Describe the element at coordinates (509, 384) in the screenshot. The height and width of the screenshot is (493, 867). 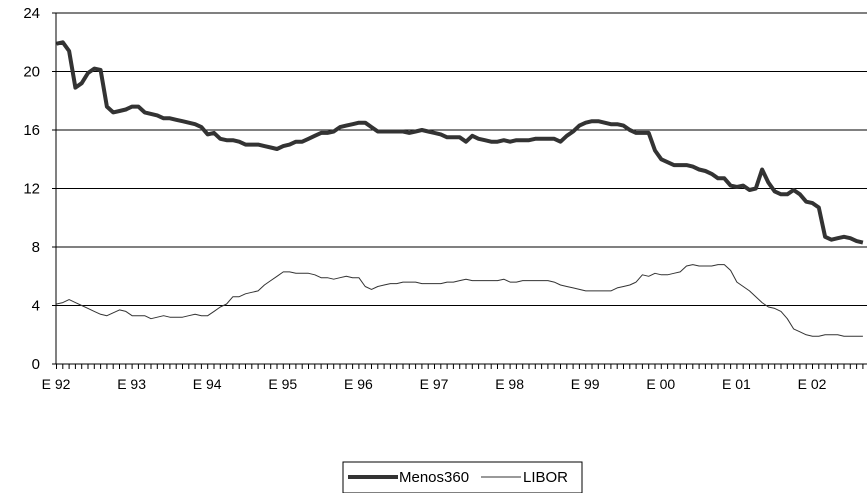
I see `x-tick-label: E 98` at that location.